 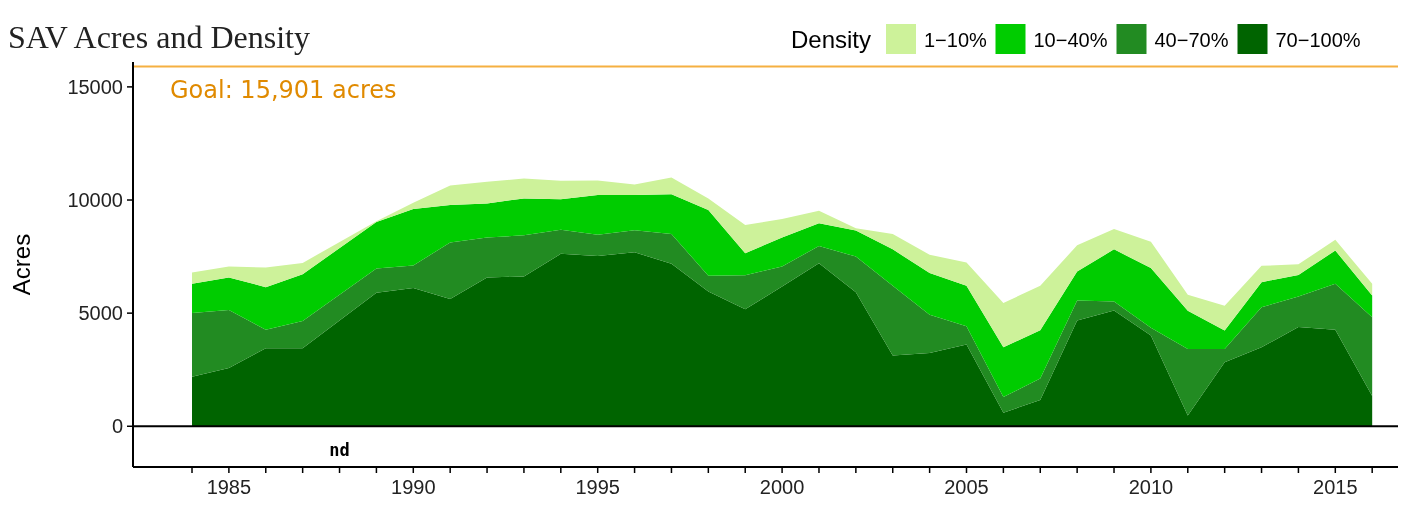 What do you see at coordinates (100, 313) in the screenshot?
I see `y-tick-label: 5000` at bounding box center [100, 313].